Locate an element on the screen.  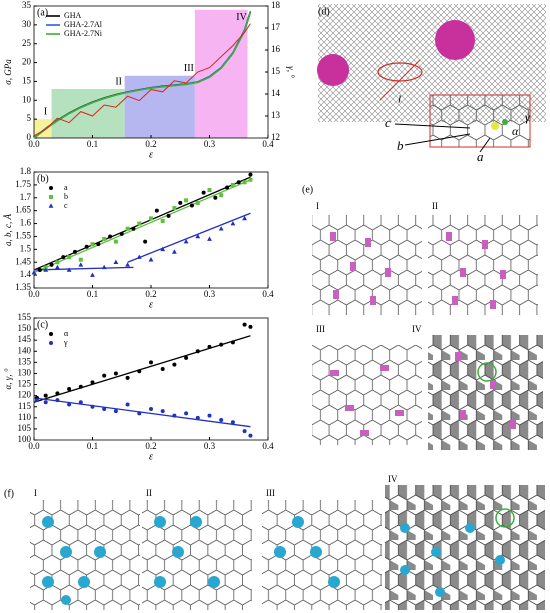
y-tick-label: 150 is located at coordinates (25, 328).